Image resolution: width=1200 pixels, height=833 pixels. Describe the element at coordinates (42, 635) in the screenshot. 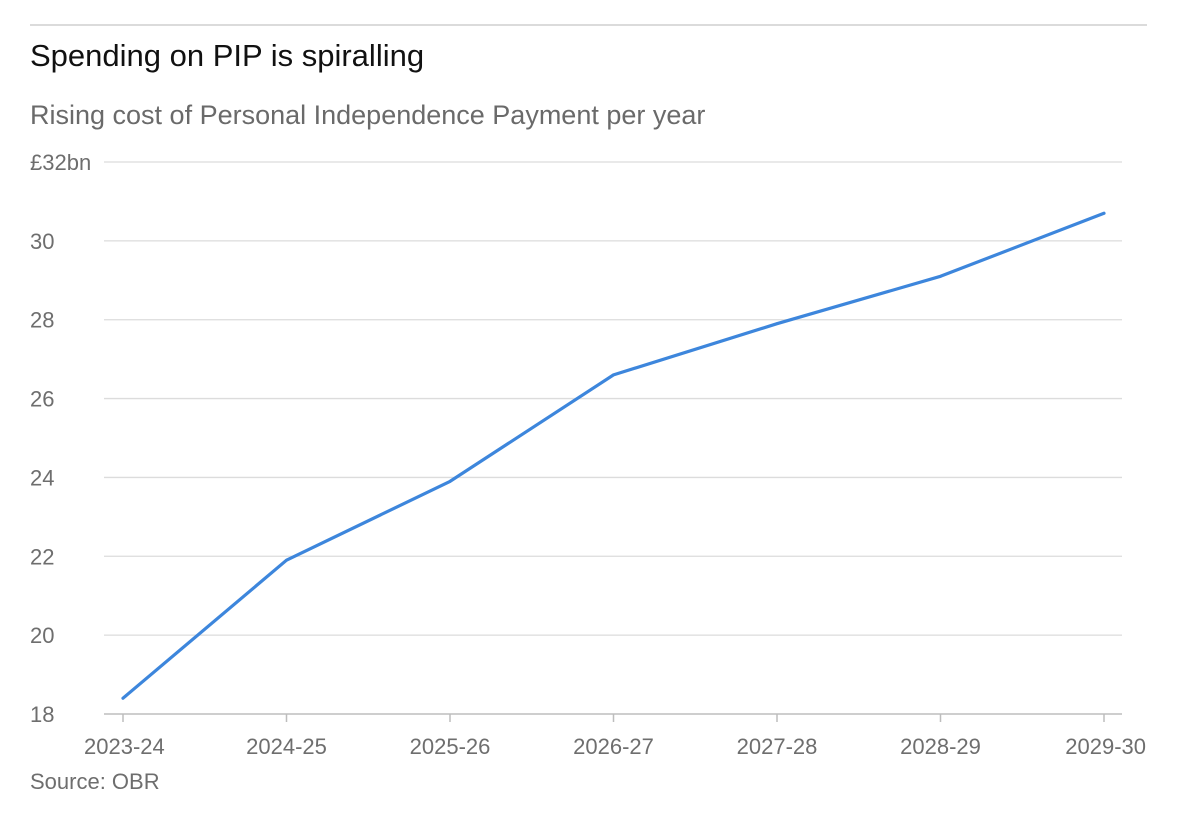

I see `y-tick-label: 20` at that location.